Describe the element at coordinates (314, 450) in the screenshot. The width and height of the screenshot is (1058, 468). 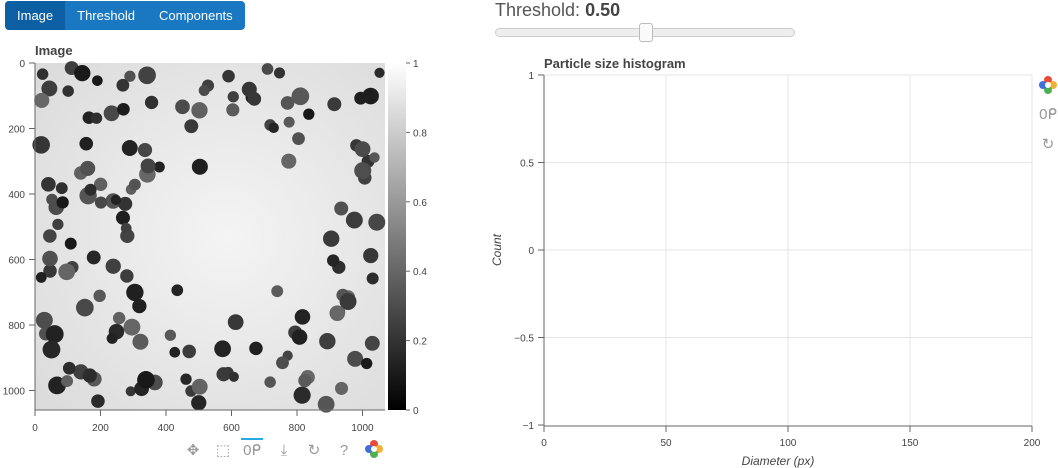
I see `reset-icon: ↻` at that location.